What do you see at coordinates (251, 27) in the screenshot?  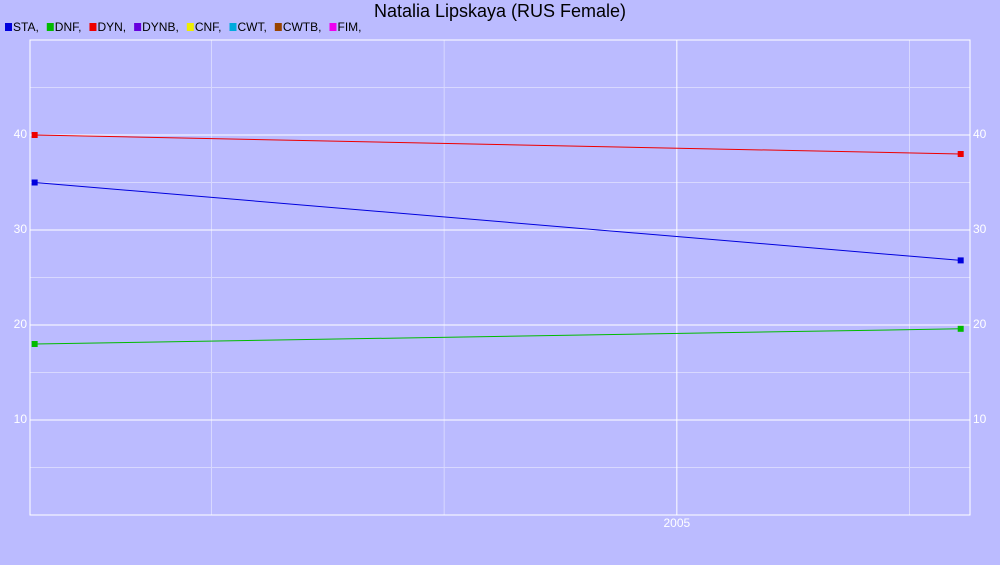 I see `legend-label: CWT,` at bounding box center [251, 27].